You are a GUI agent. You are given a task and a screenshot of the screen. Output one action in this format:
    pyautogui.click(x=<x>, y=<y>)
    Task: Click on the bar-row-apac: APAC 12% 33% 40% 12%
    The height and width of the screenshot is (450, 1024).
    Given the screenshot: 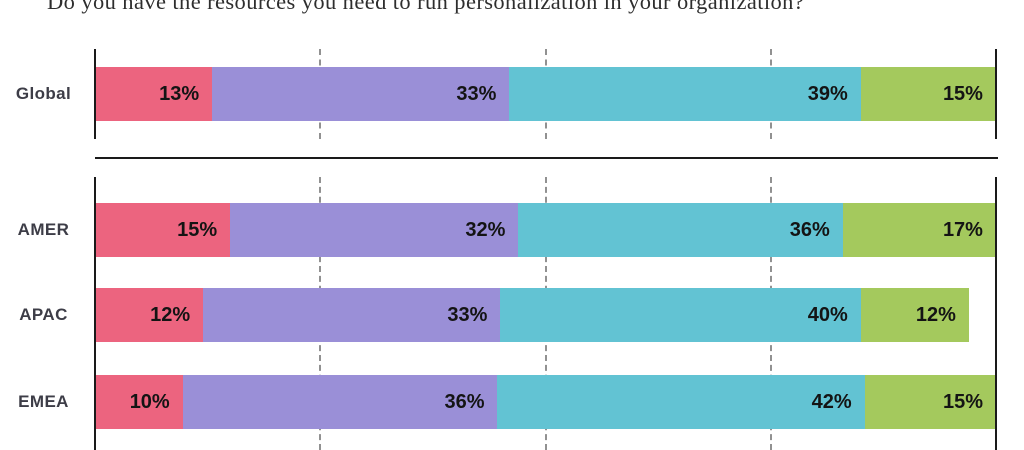 What is the action you would take?
    pyautogui.click(x=507, y=315)
    